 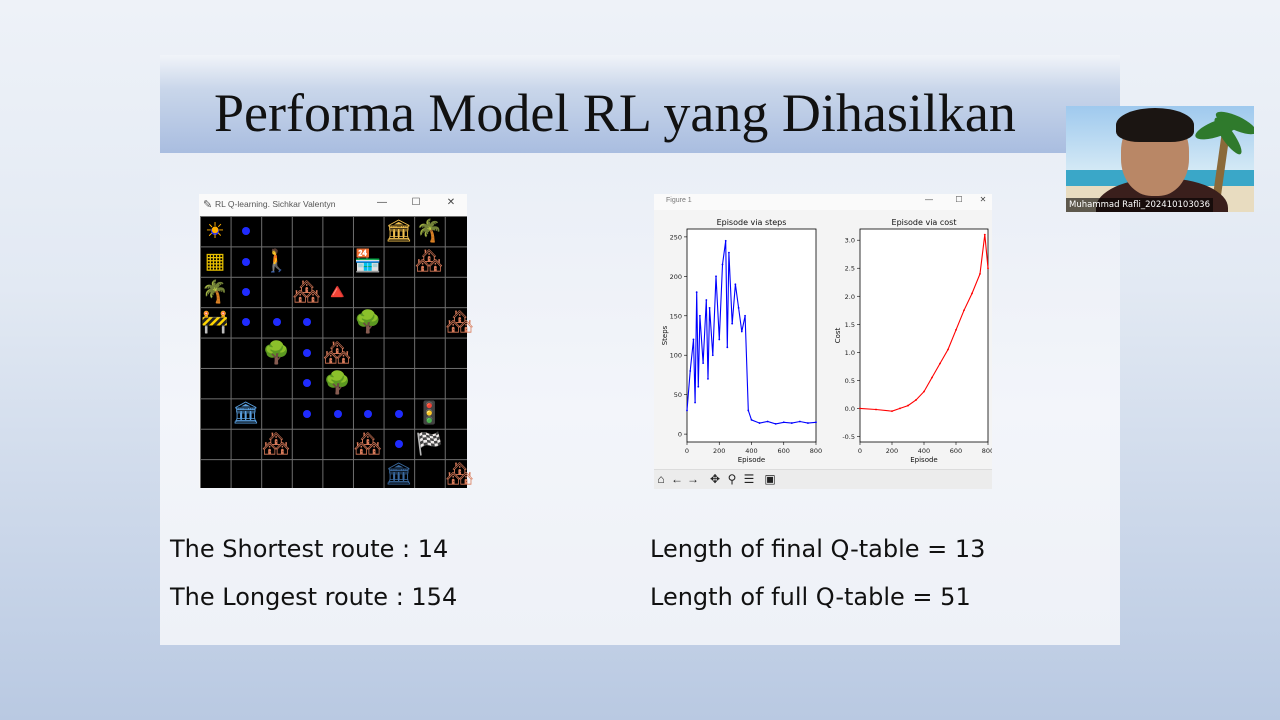 What do you see at coordinates (823, 479) in the screenshot?
I see `plot-toolbar: ⌂ ← → ✥ ⚲ ☰ ▣` at bounding box center [823, 479].